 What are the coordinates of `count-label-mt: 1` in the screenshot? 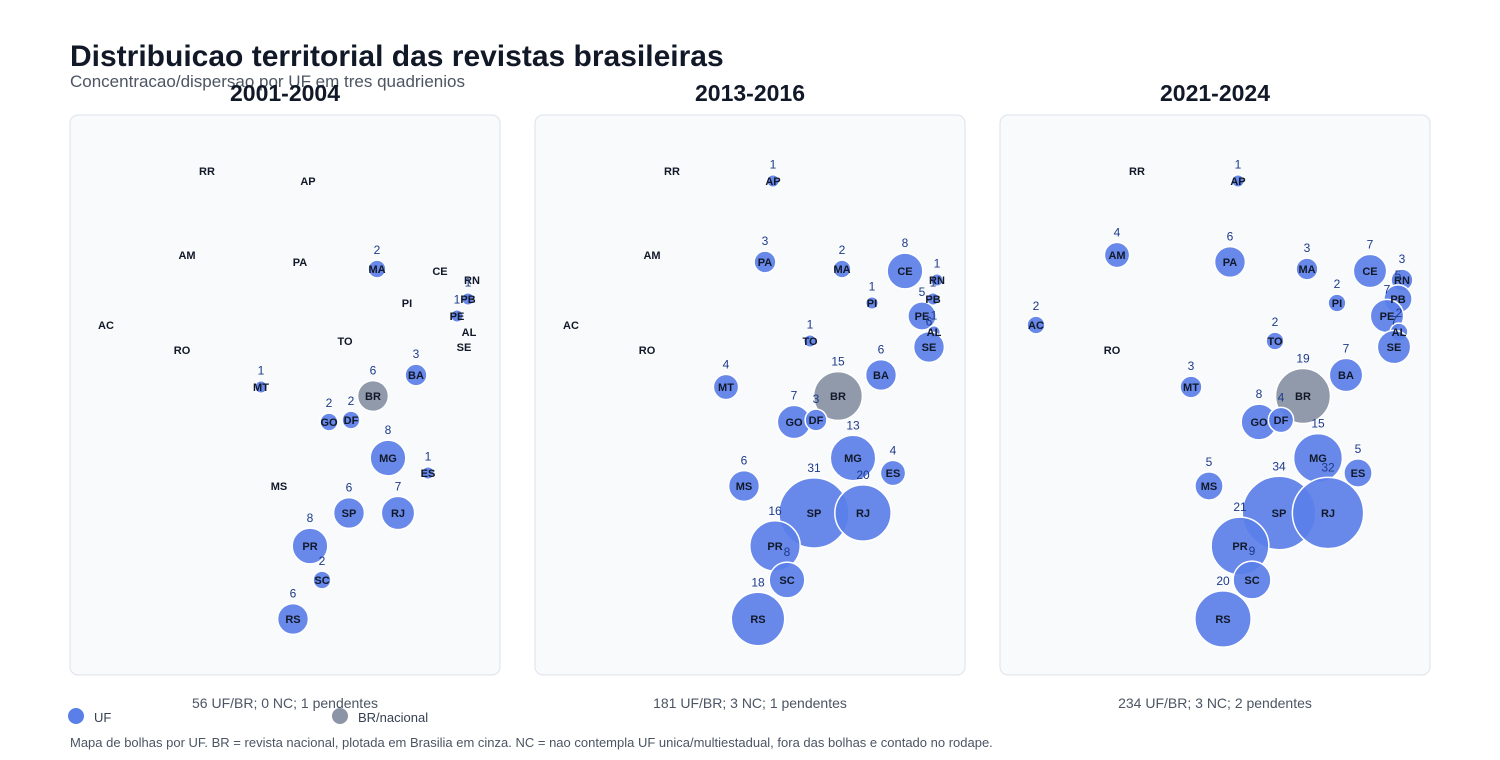 It's located at (261, 371).